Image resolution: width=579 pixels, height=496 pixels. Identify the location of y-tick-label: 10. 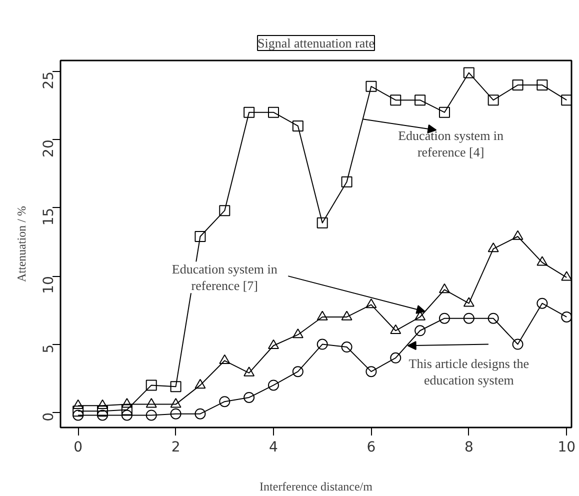
(49, 285).